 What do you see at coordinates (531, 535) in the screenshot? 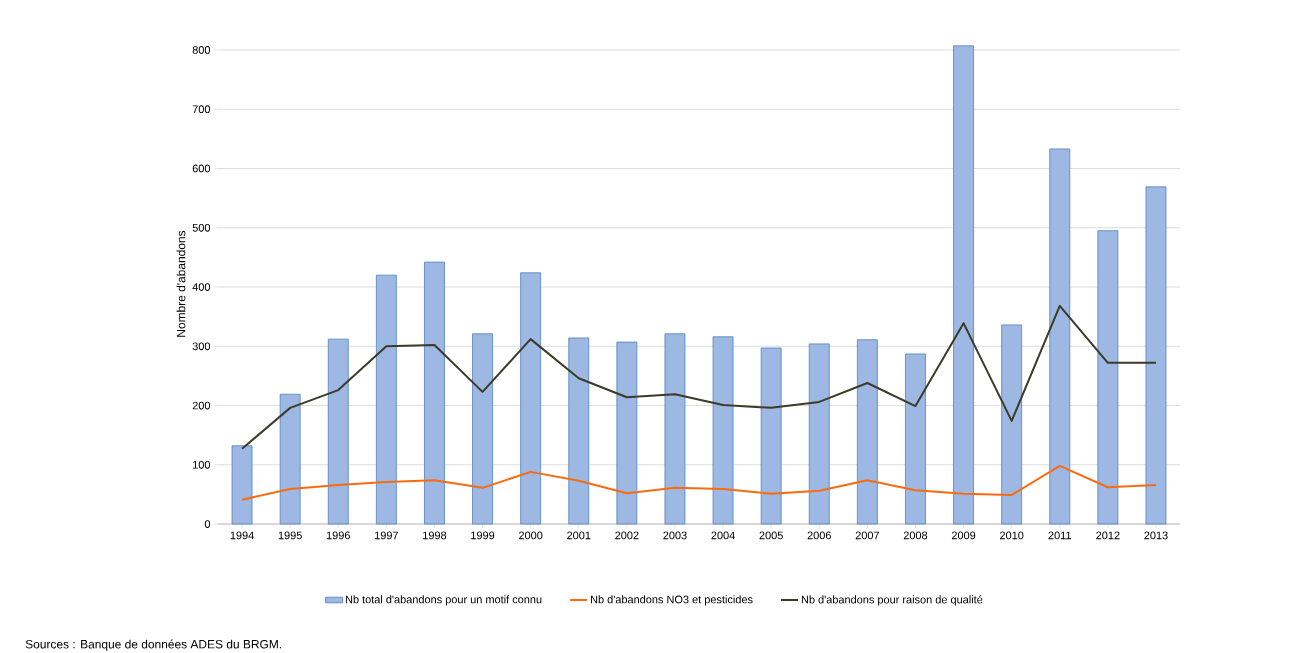
I see `x-tick-label: 2000` at bounding box center [531, 535].